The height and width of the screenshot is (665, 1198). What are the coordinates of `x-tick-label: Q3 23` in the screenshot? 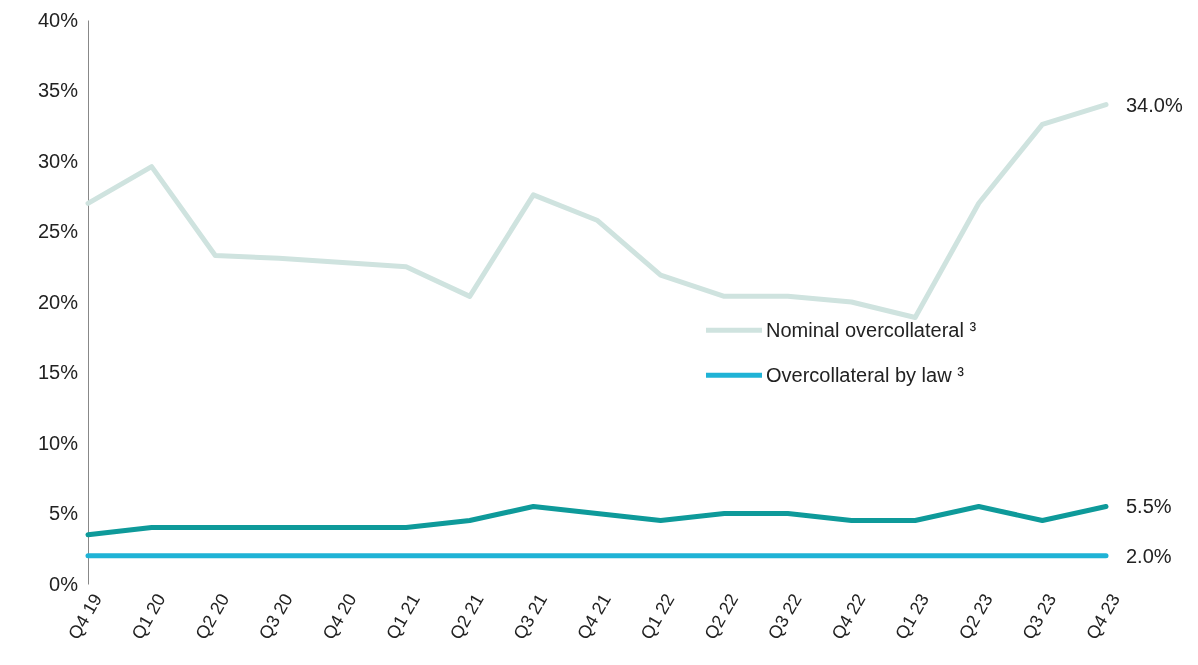 It's located at (1039, 616).